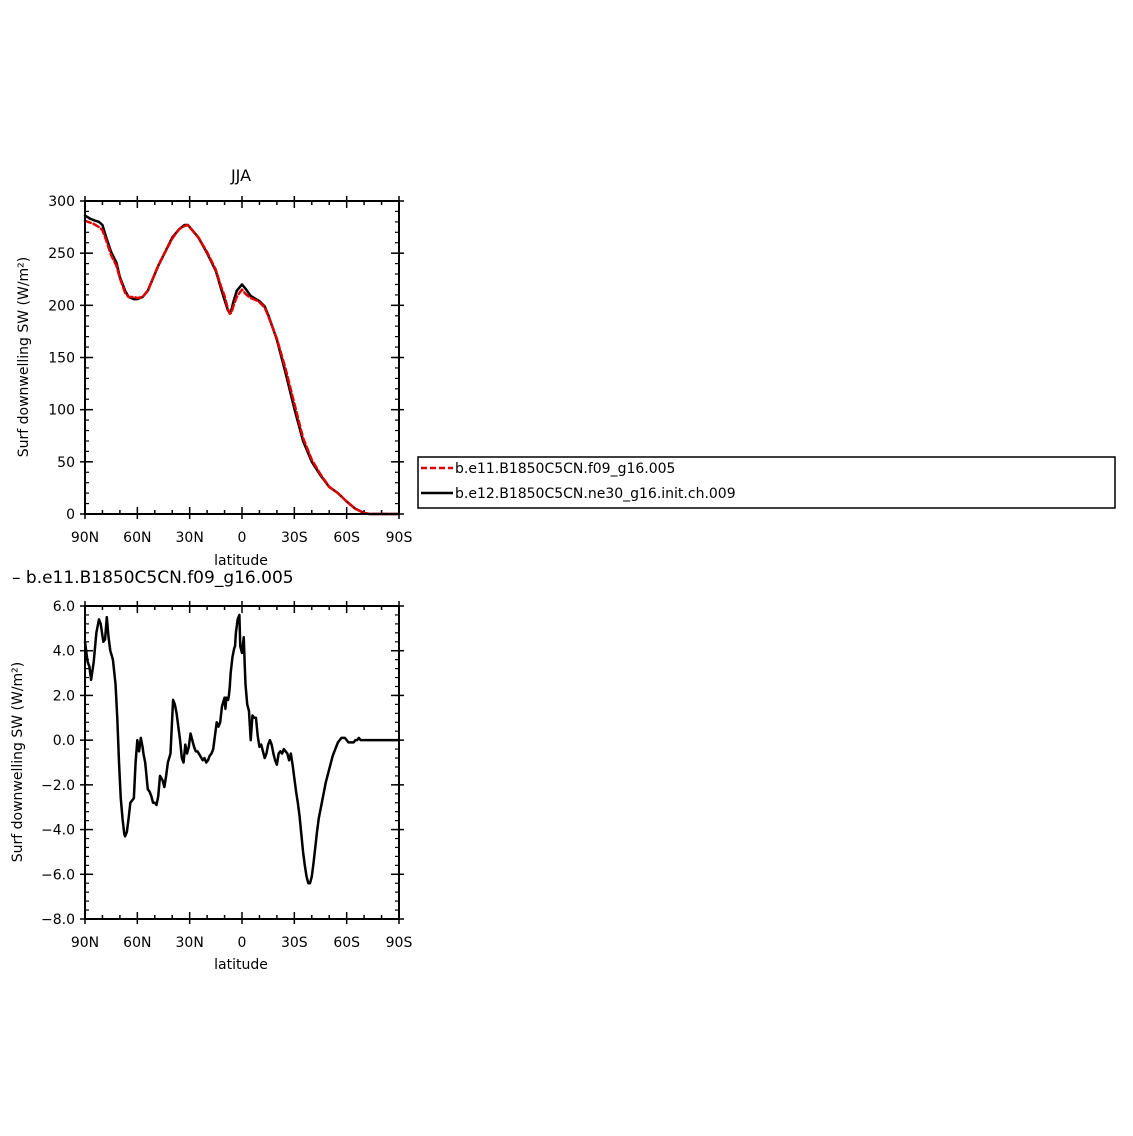 The width and height of the screenshot is (1133, 1136). Describe the element at coordinates (242, 943) in the screenshot. I see `bottom-x-tick-label: 0` at that location.